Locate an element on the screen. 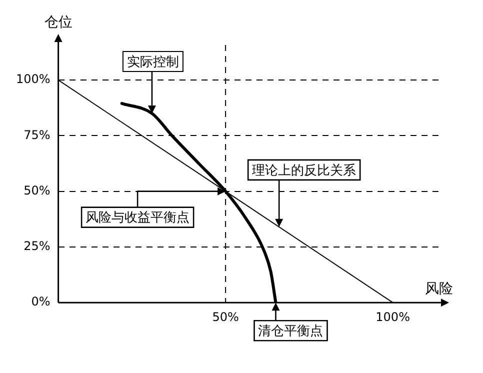 Image resolution: width=483 pixels, height=373 pixels. annotation: 清仓平衡点 is located at coordinates (291, 331).